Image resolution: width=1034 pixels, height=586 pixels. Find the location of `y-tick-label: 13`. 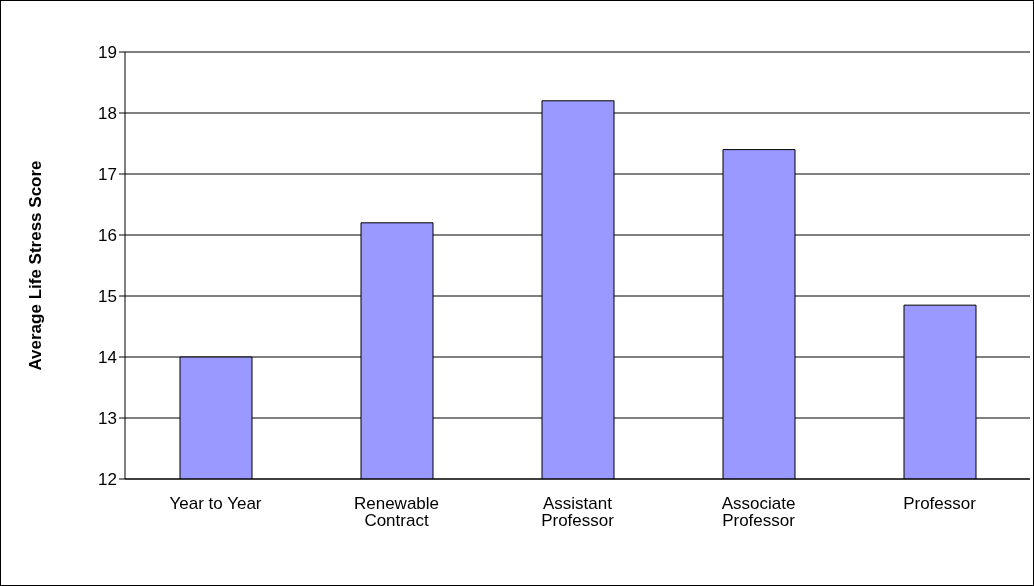

y-tick-label: 13 is located at coordinates (107, 419).